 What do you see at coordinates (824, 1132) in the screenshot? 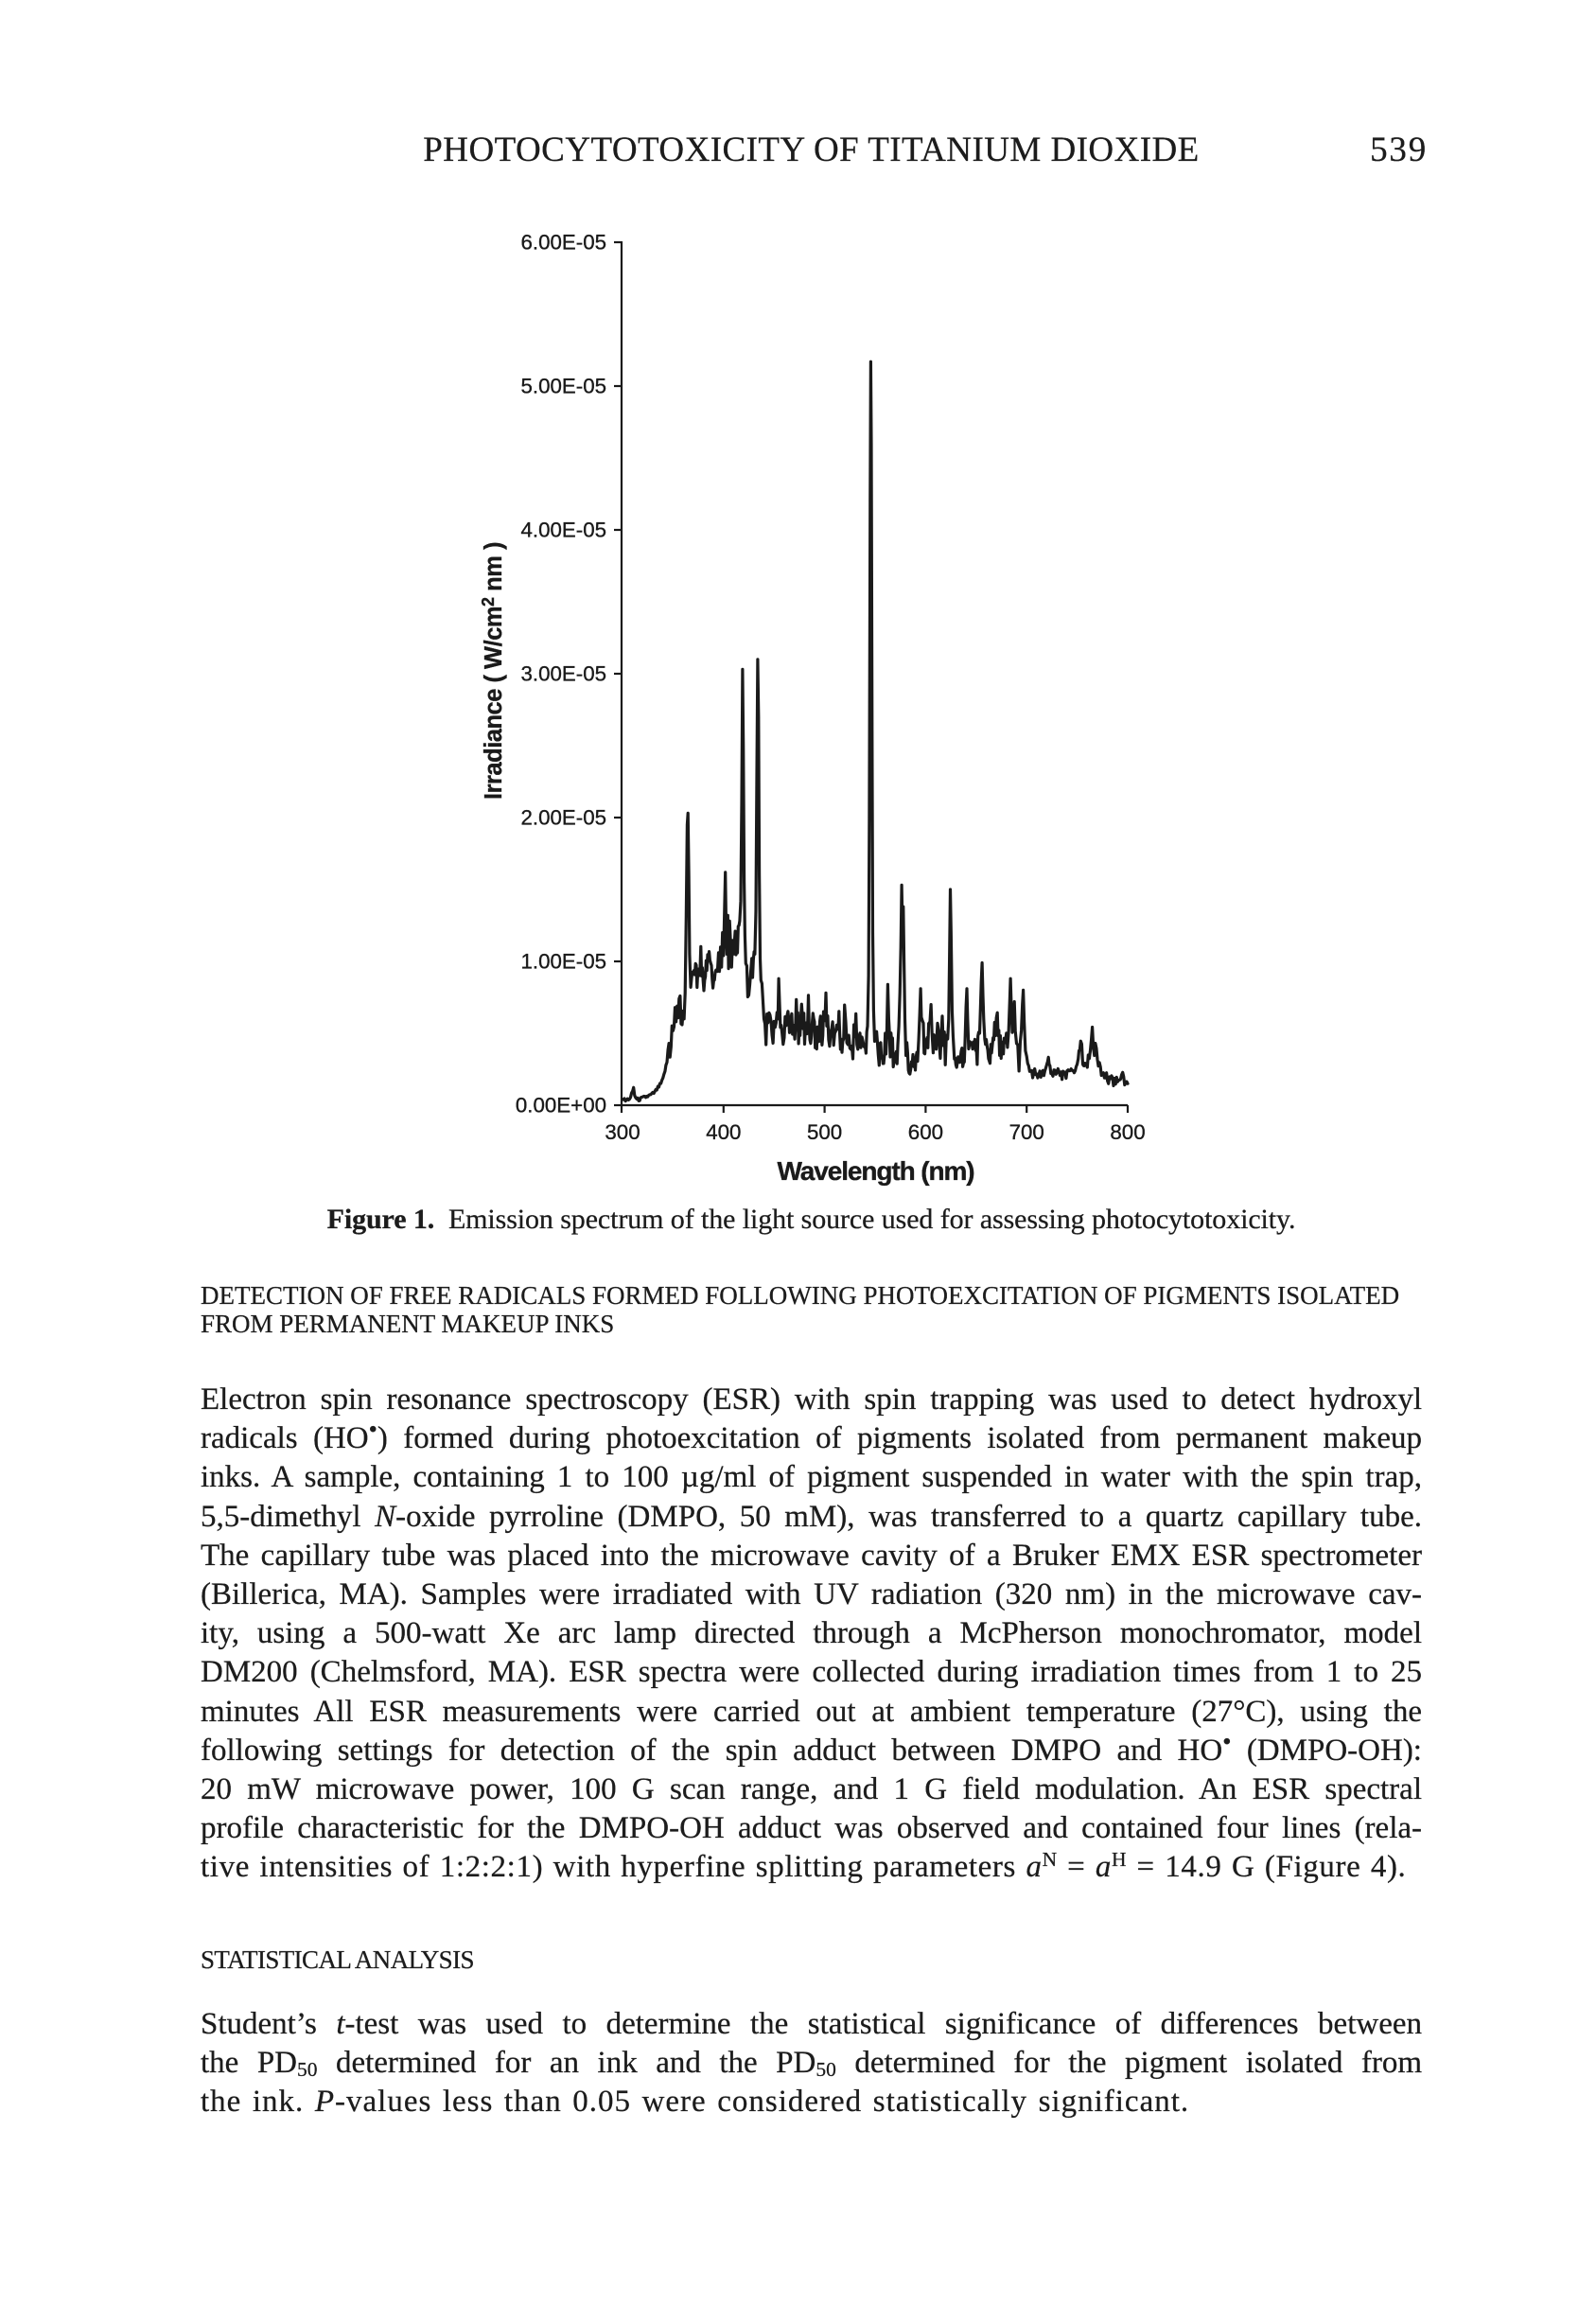
I see `svg-text: 500` at bounding box center [824, 1132].